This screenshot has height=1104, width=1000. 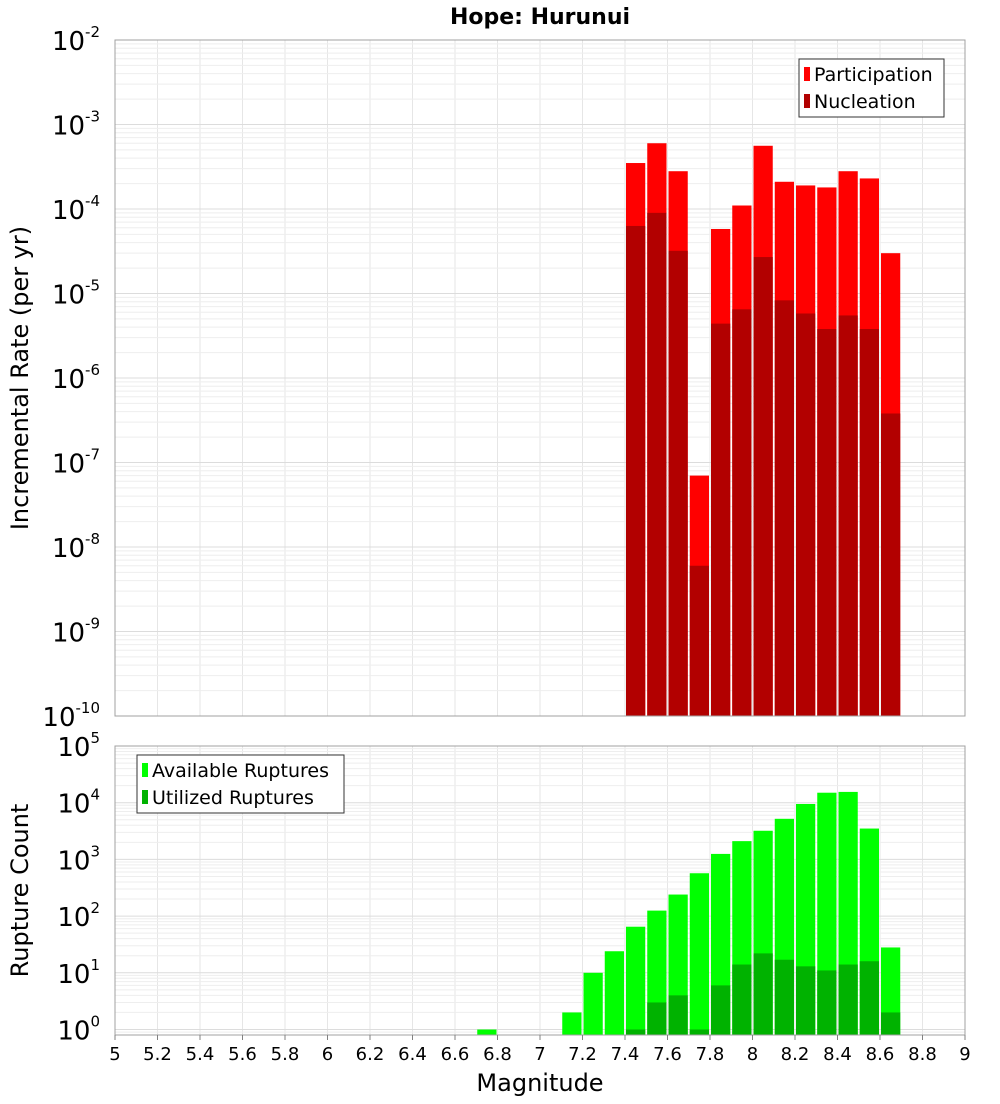 What do you see at coordinates (76, 209) in the screenshot?
I see `y-tick-label: 10⁻⁴` at bounding box center [76, 209].